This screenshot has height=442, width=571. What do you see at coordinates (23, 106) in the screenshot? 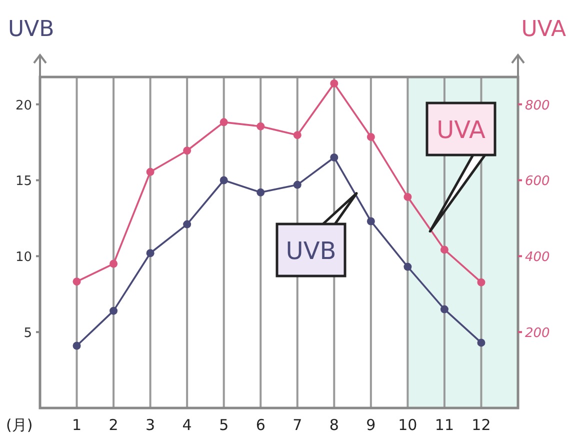
I see `y-tick-label: 20` at bounding box center [23, 106].